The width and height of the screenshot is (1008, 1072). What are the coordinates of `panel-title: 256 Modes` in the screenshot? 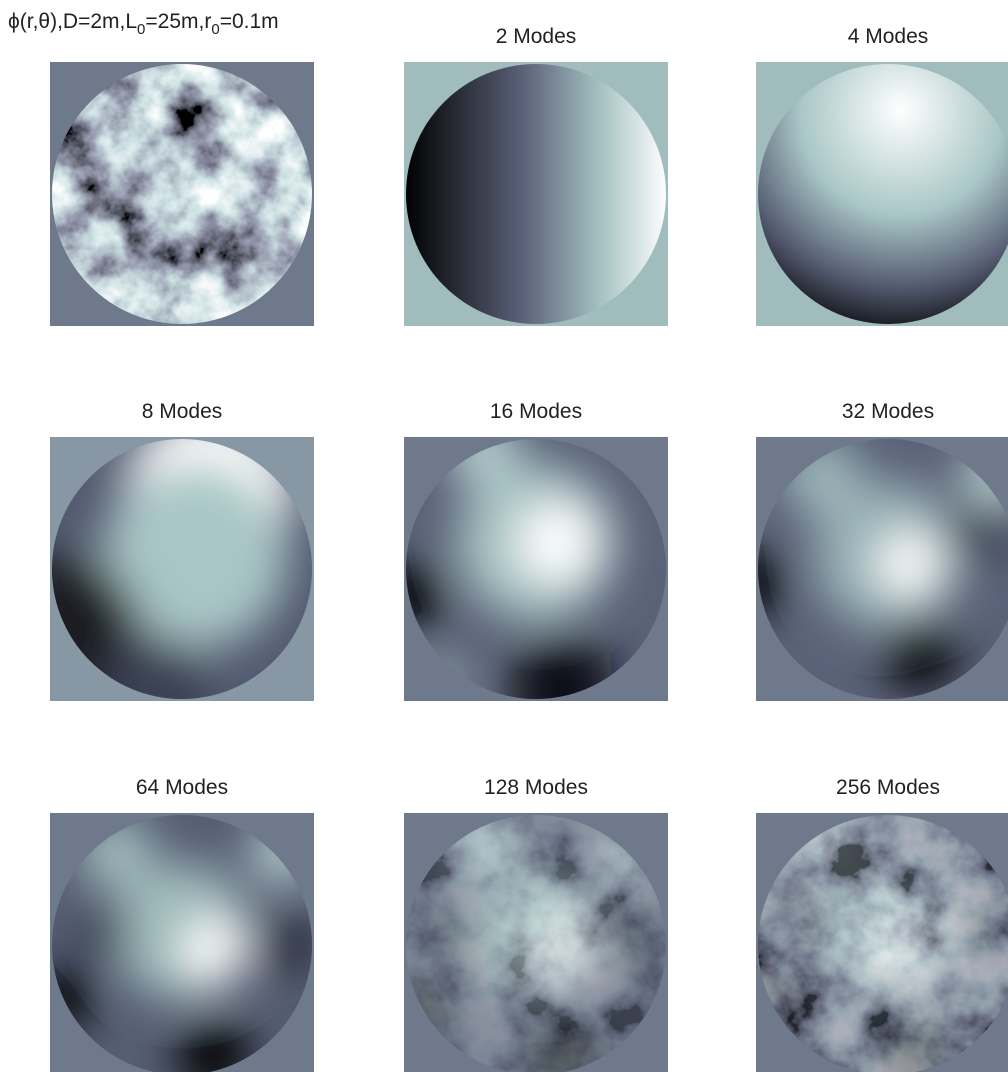 It's located at (888, 787).